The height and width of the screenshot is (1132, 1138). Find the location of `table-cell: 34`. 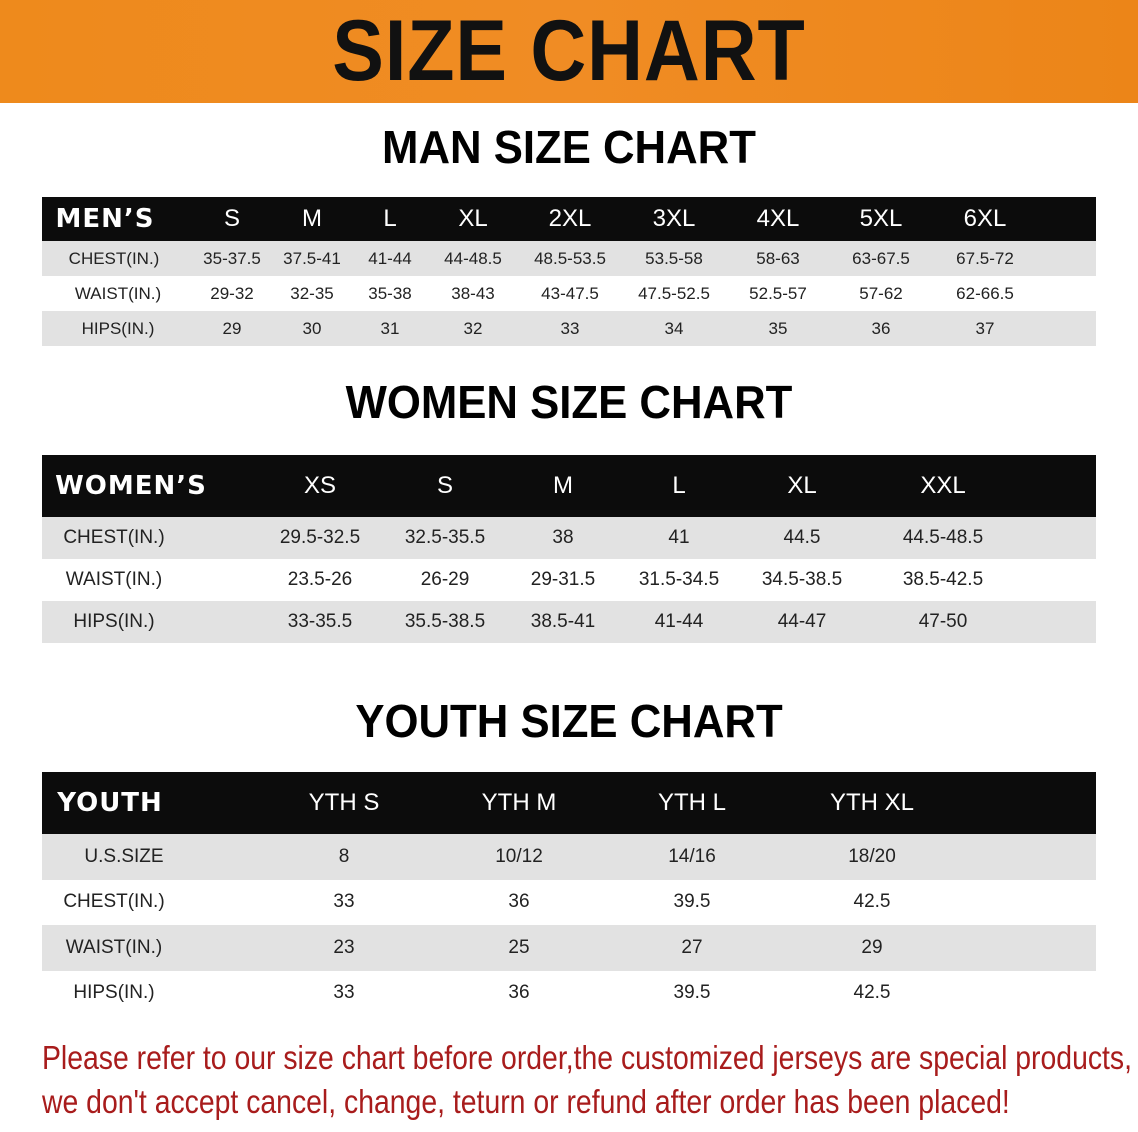

table-cell: 34 is located at coordinates (674, 328).